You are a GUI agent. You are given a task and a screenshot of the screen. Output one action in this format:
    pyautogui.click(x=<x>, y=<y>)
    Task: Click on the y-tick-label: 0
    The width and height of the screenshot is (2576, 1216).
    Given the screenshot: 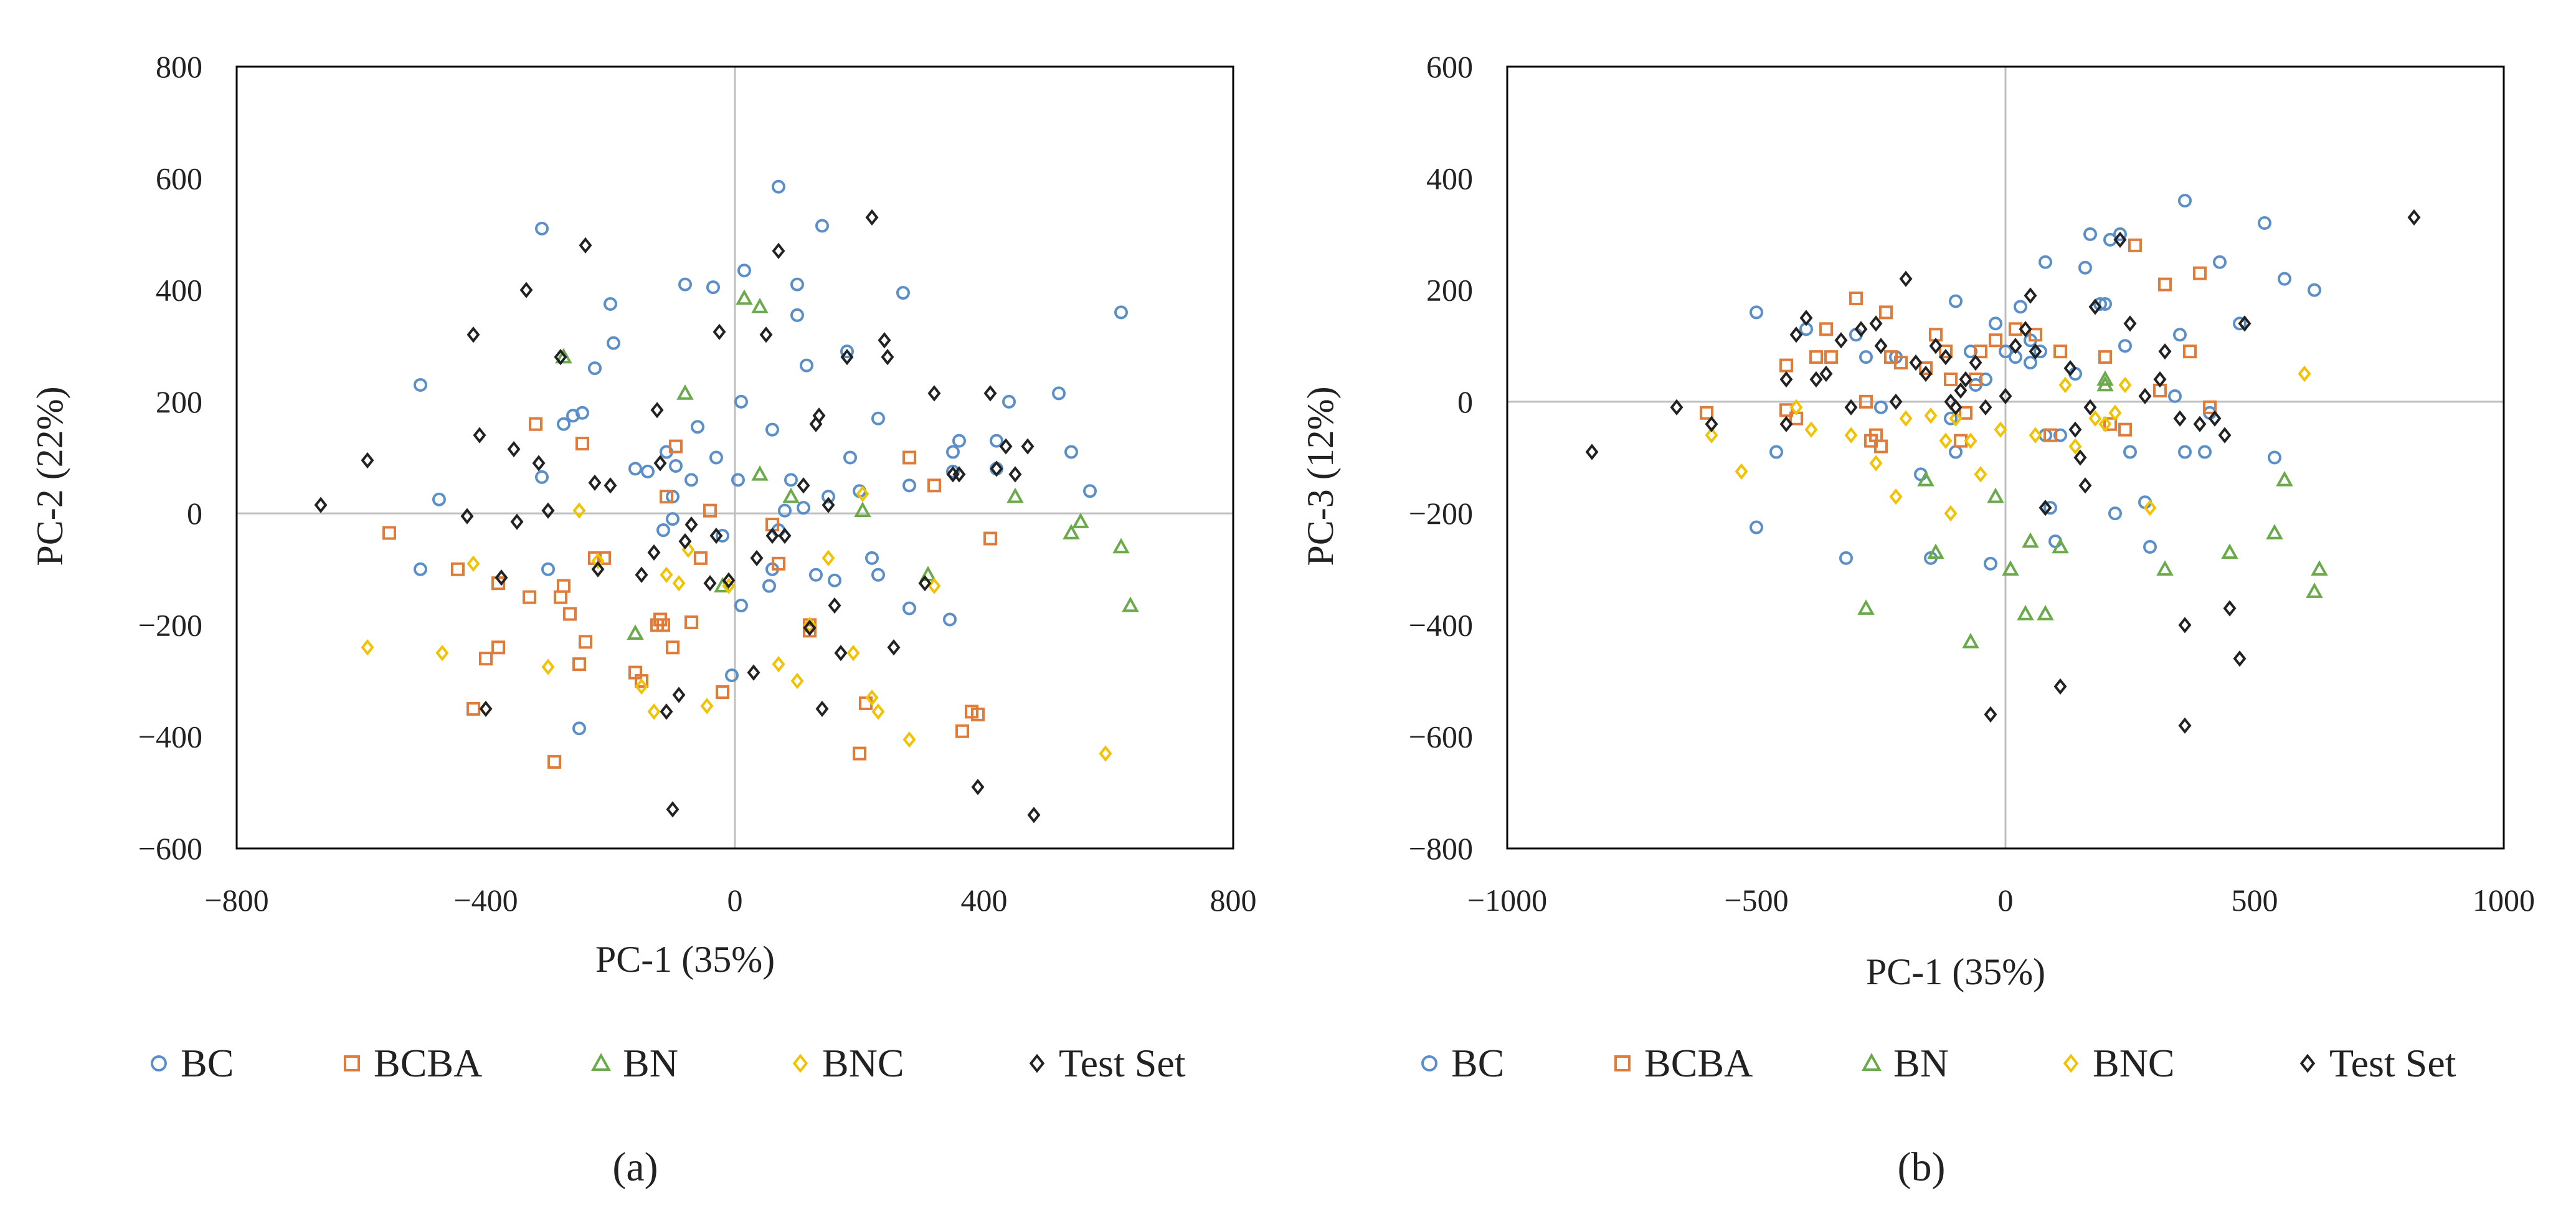 What is the action you would take?
    pyautogui.click(x=1465, y=402)
    